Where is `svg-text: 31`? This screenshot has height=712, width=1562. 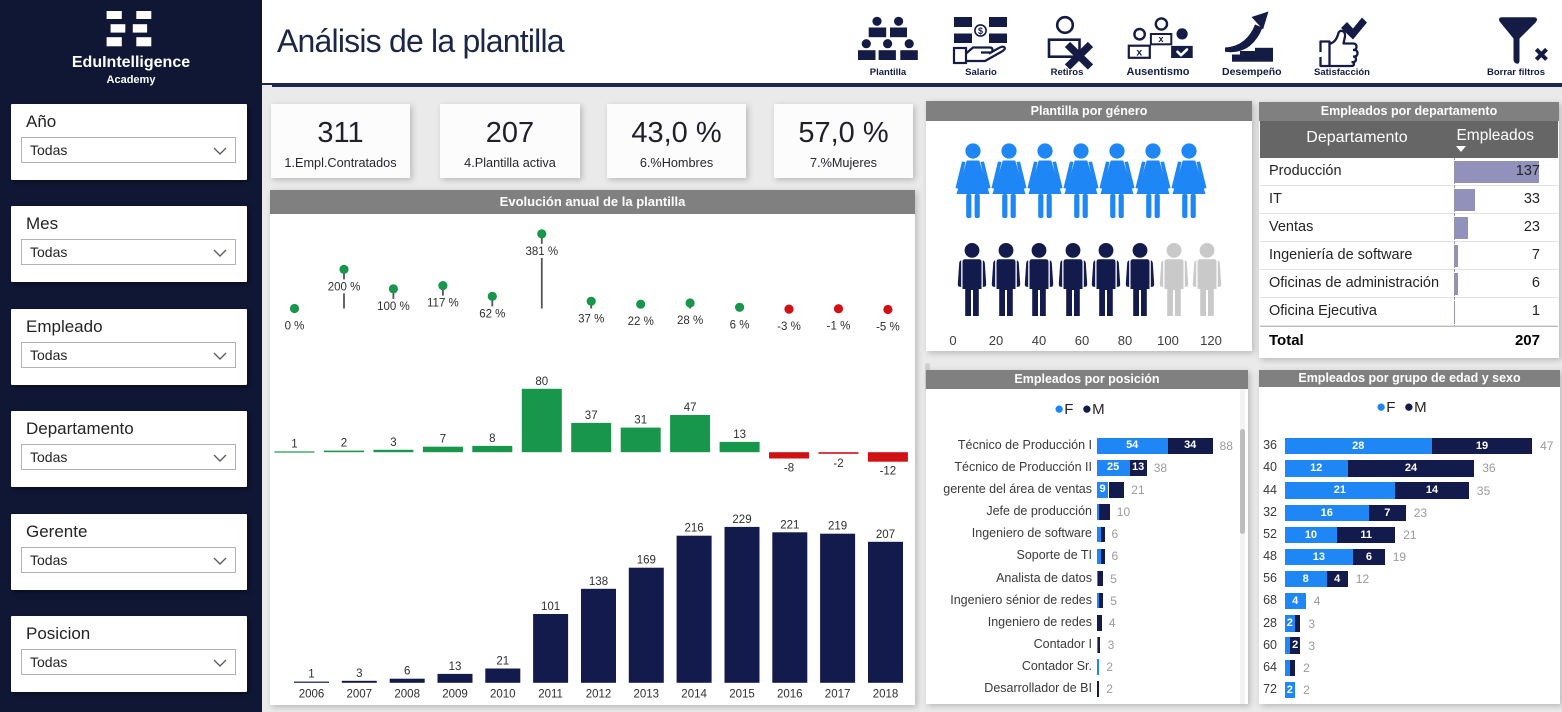
svg-text: 31 is located at coordinates (640, 421).